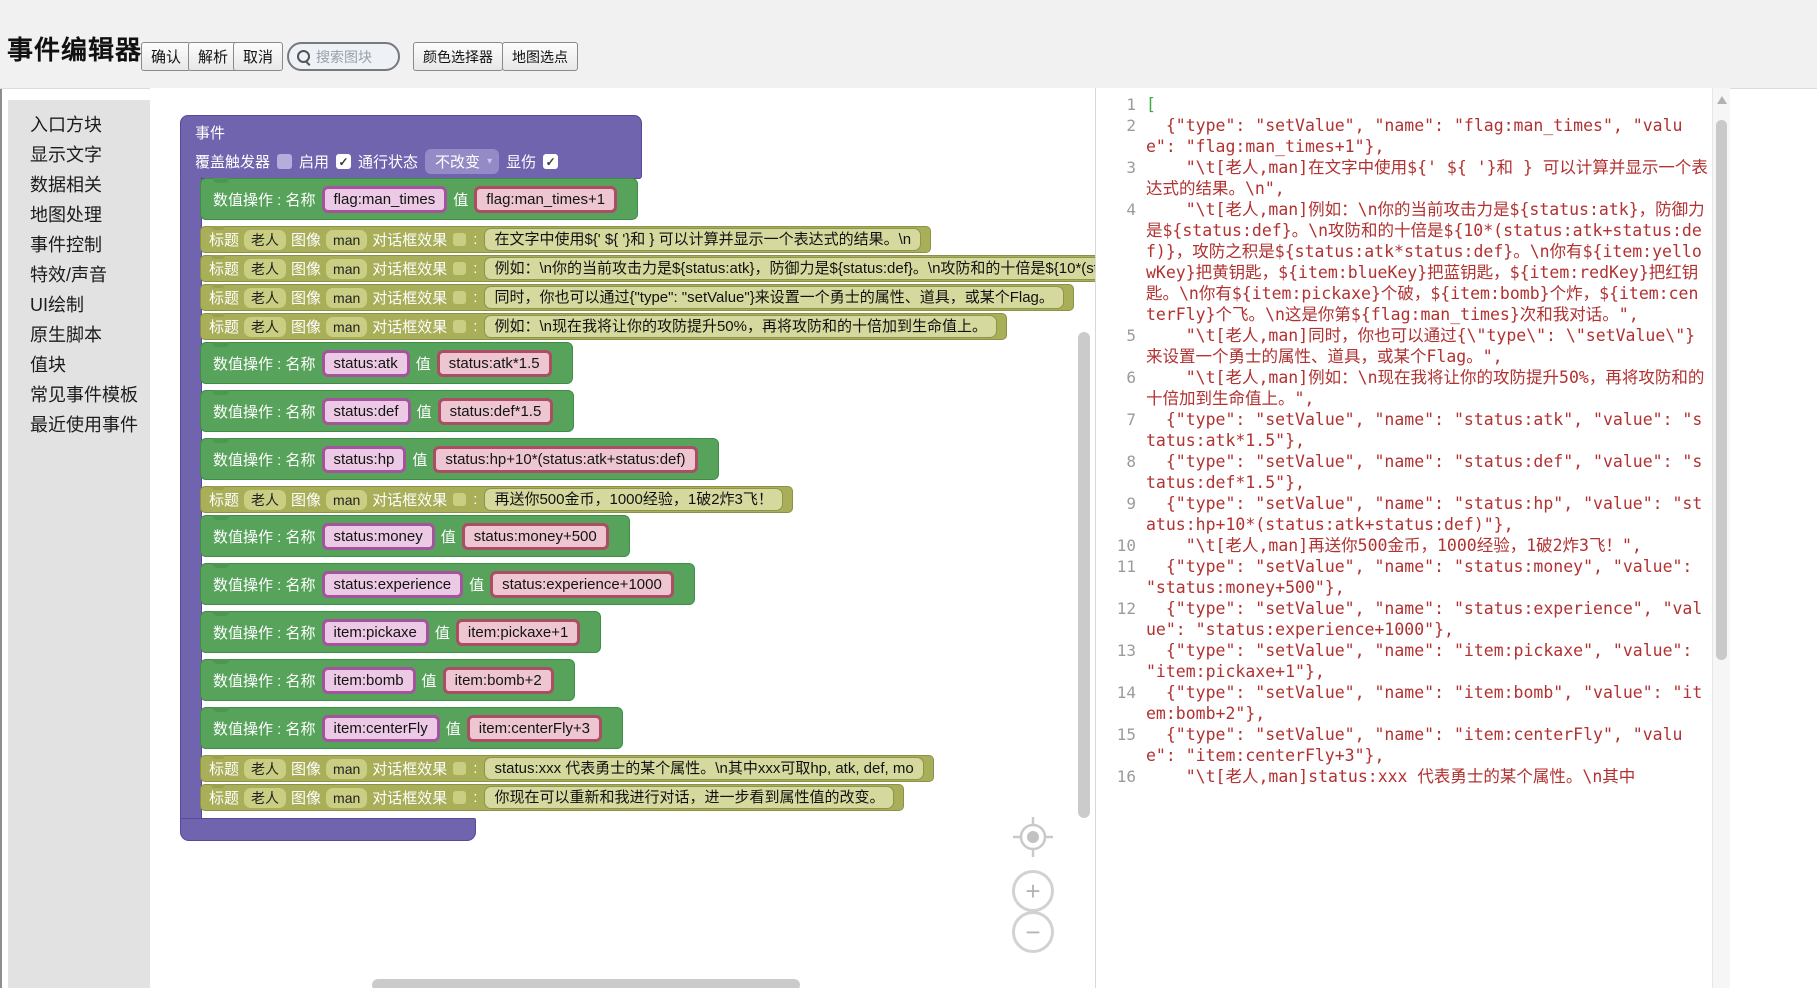 The image size is (1817, 988). What do you see at coordinates (633, 499) in the screenshot?
I see `dialog-text-field: 再送你500金币，1000经验，1破2炸3飞！` at bounding box center [633, 499].